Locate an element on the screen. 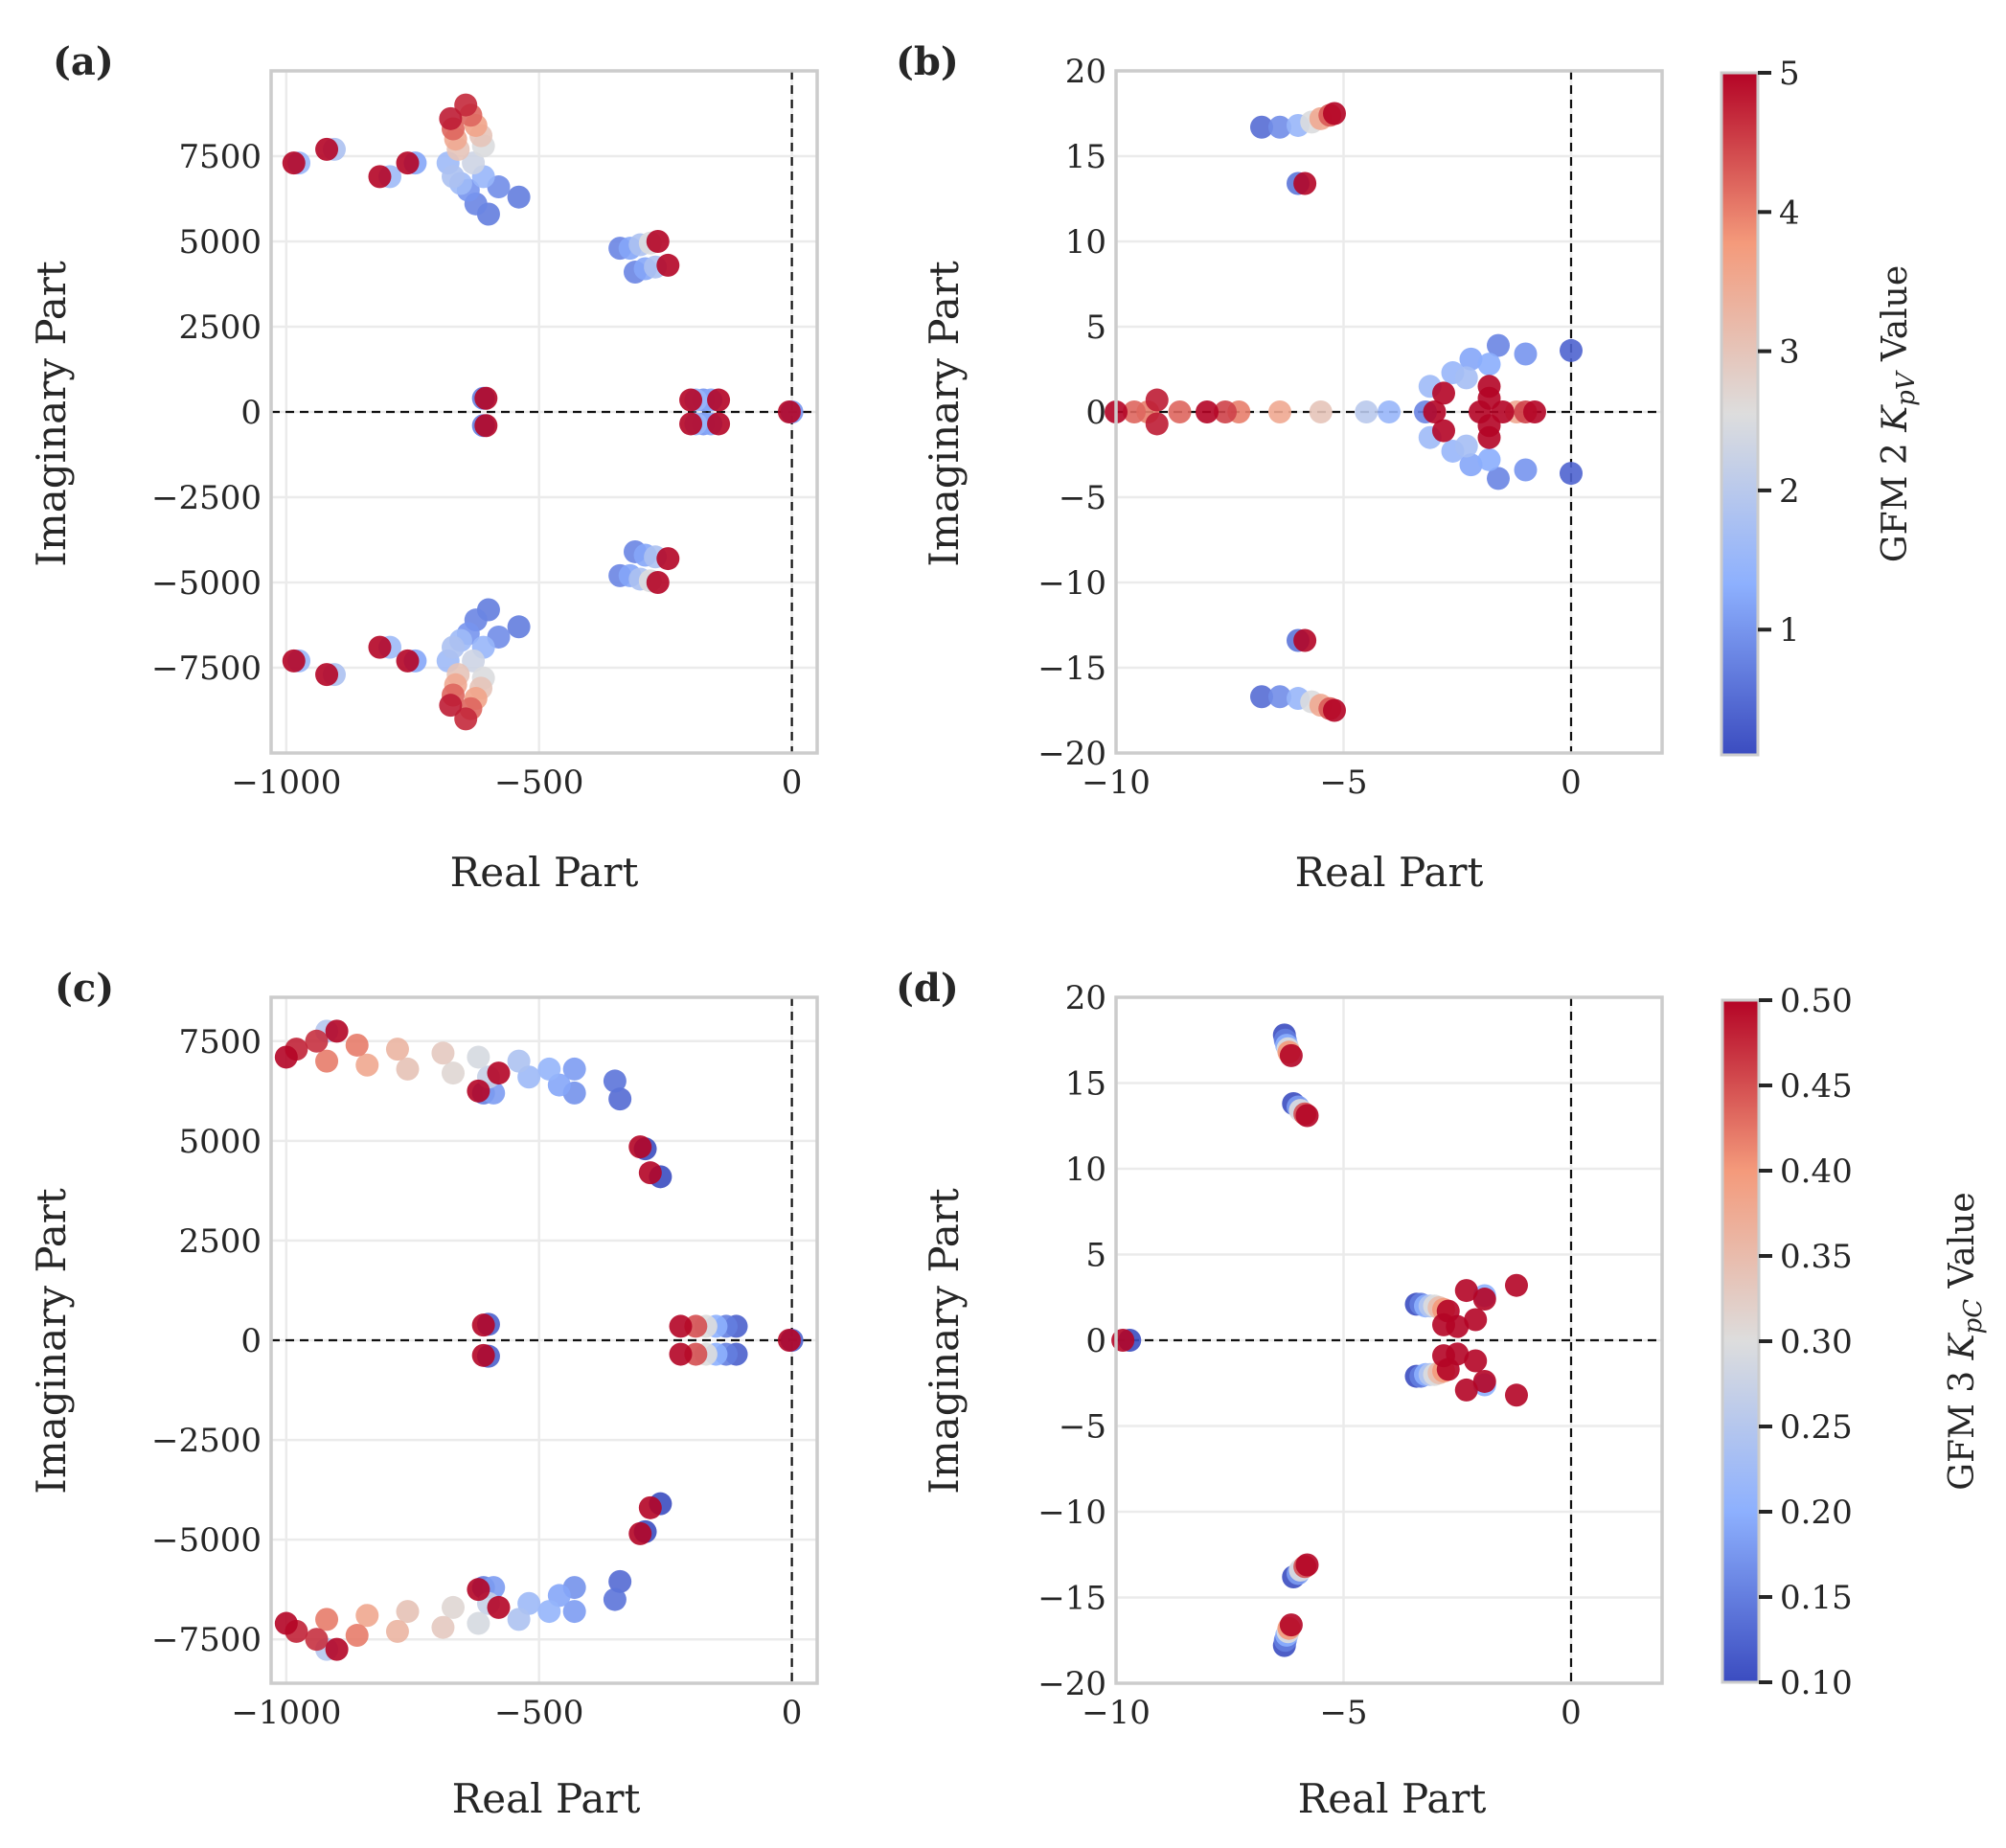 The image size is (2006, 1848). panel-a-ytick-label: 0 is located at coordinates (251, 413).